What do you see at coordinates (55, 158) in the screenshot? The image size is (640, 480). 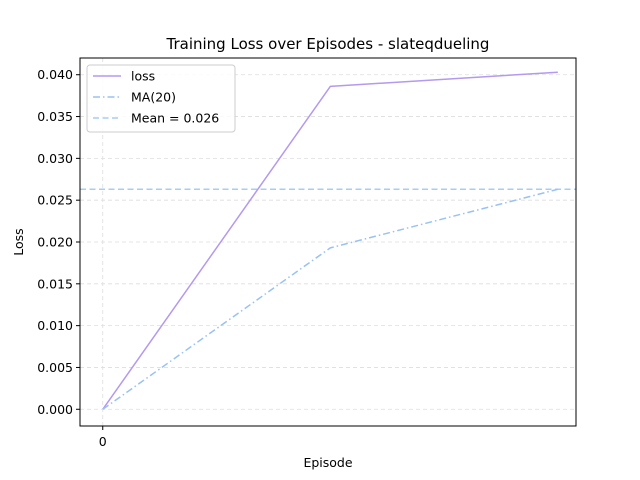 I see `y-tick-label: 0.030` at bounding box center [55, 158].